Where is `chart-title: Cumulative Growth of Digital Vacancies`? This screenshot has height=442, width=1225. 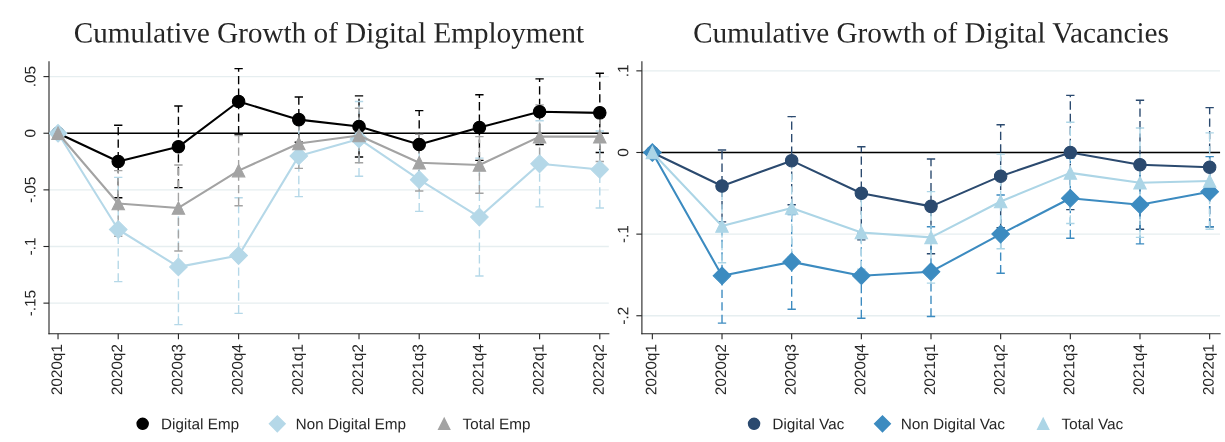
chart-title: Cumulative Growth of Digital Vacancies is located at coordinates (931, 35).